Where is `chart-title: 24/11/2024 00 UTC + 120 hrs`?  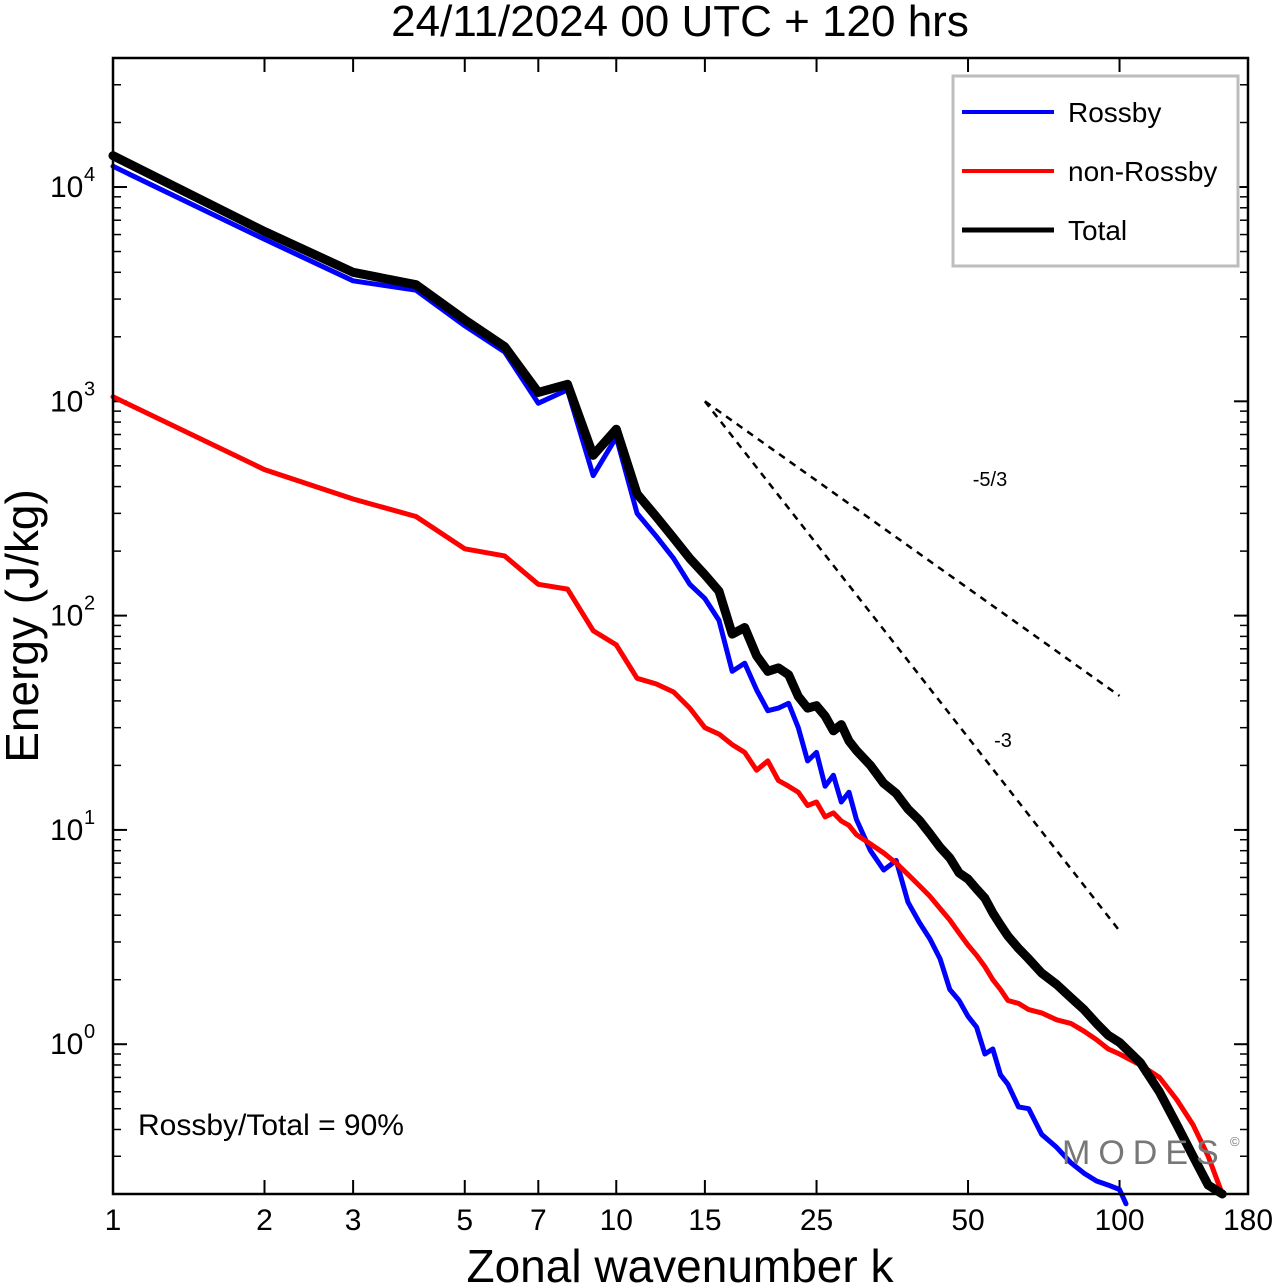
chart-title: 24/11/2024 00 UTC + 120 hrs is located at coordinates (680, 23).